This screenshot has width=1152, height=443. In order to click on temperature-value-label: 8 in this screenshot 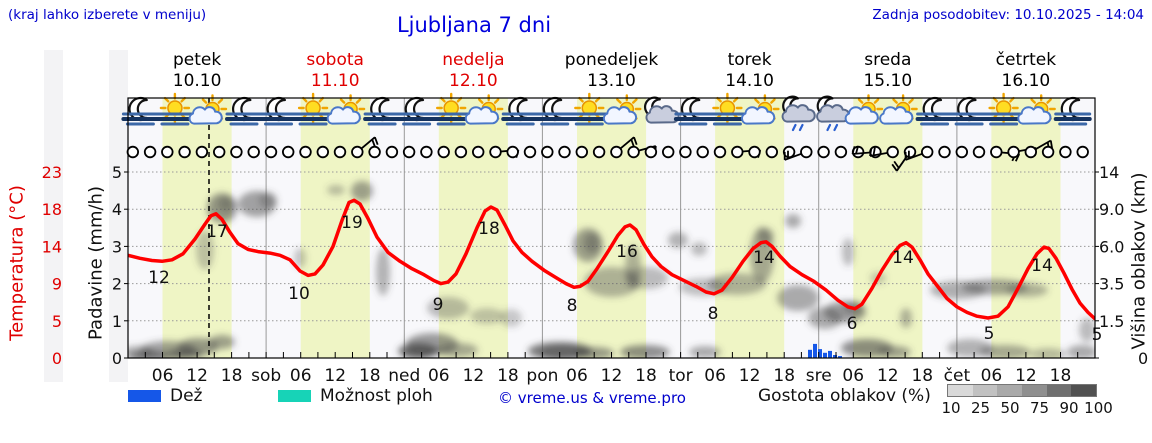, I will do `click(713, 314)`.